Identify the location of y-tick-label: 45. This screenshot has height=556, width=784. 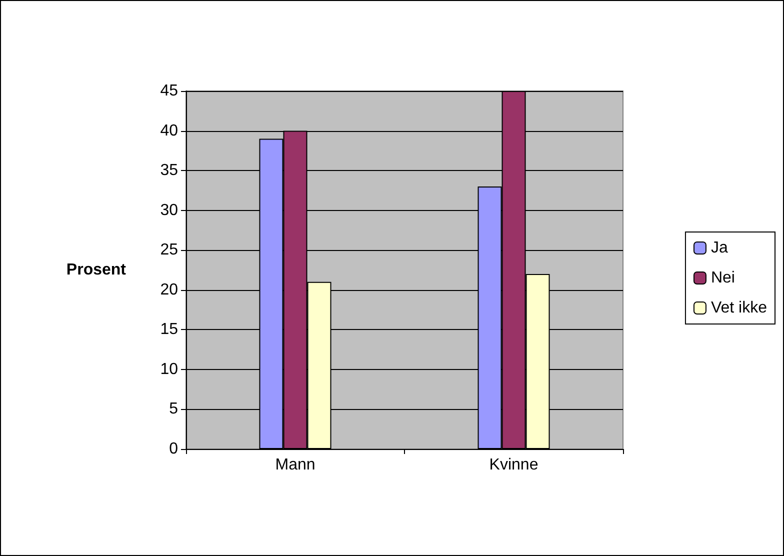
(169, 91).